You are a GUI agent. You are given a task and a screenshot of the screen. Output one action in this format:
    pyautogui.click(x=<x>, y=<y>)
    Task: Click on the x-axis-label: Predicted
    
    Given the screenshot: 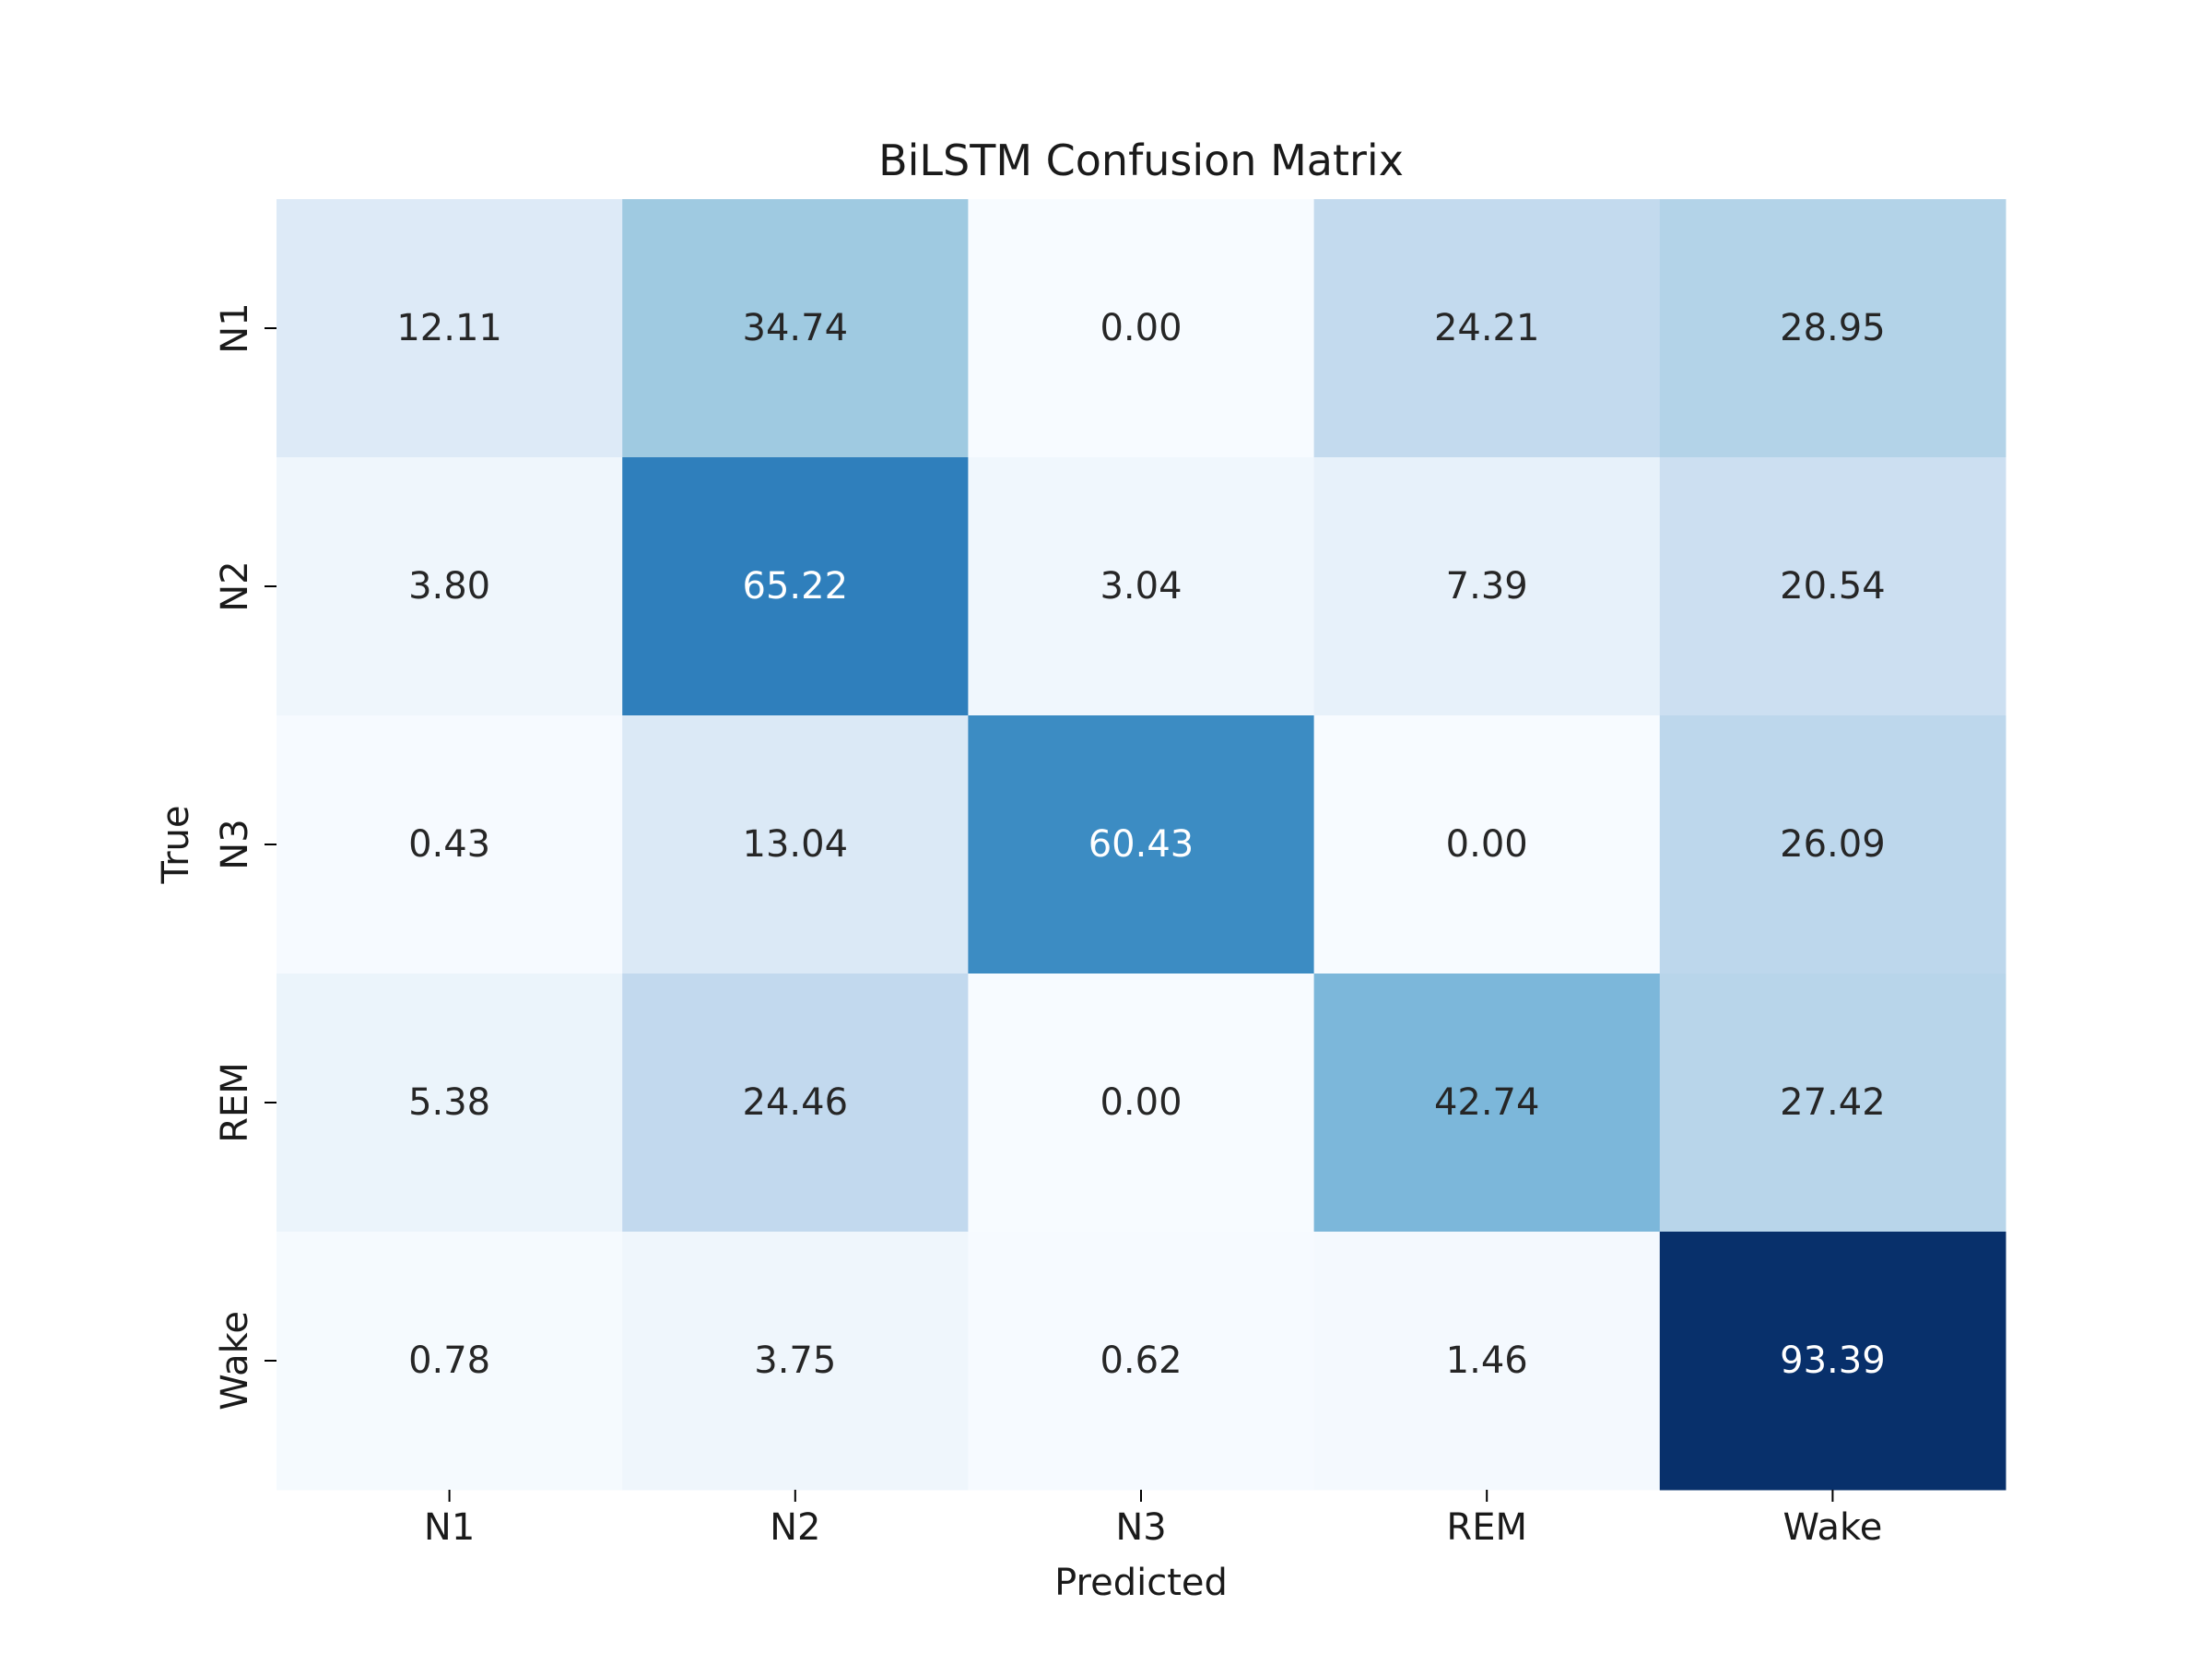 What is the action you would take?
    pyautogui.click(x=1141, y=1583)
    